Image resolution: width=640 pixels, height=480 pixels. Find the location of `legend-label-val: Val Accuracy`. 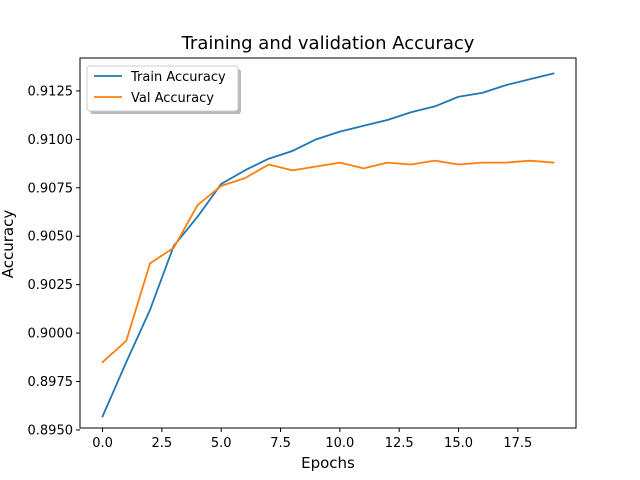

legend-label-val: Val Accuracy is located at coordinates (172, 98).